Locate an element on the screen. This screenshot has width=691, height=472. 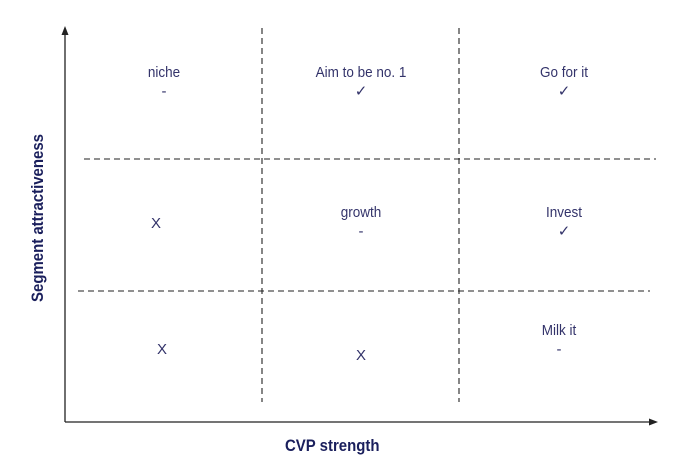
y-axis-title: Segment attractiveness is located at coordinates (37, 218).